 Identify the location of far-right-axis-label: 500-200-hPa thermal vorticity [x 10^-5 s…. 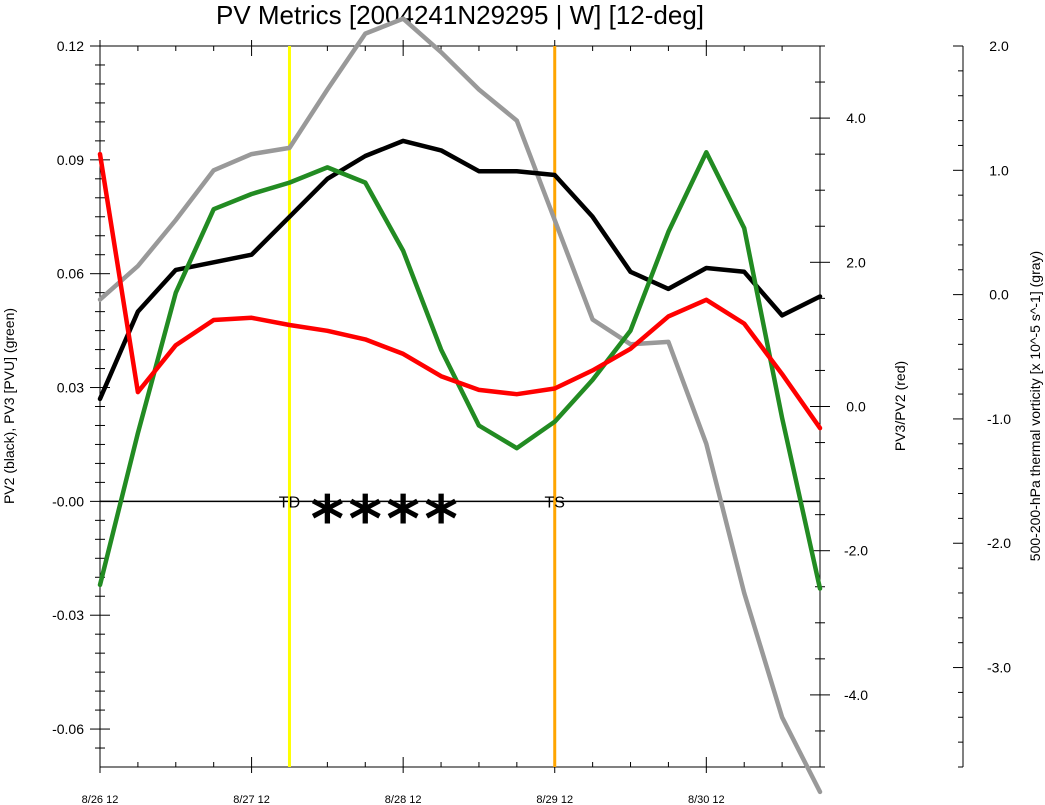
(1035, 406).